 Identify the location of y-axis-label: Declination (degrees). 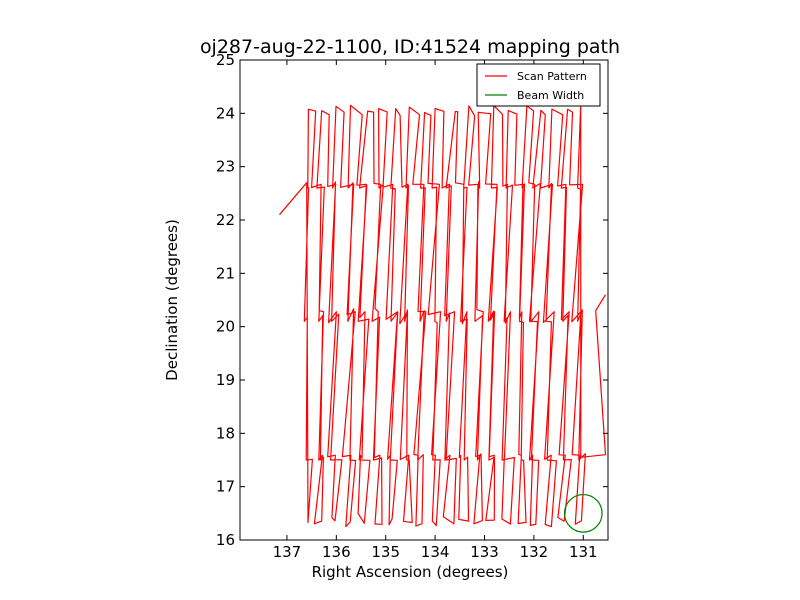
(172, 300).